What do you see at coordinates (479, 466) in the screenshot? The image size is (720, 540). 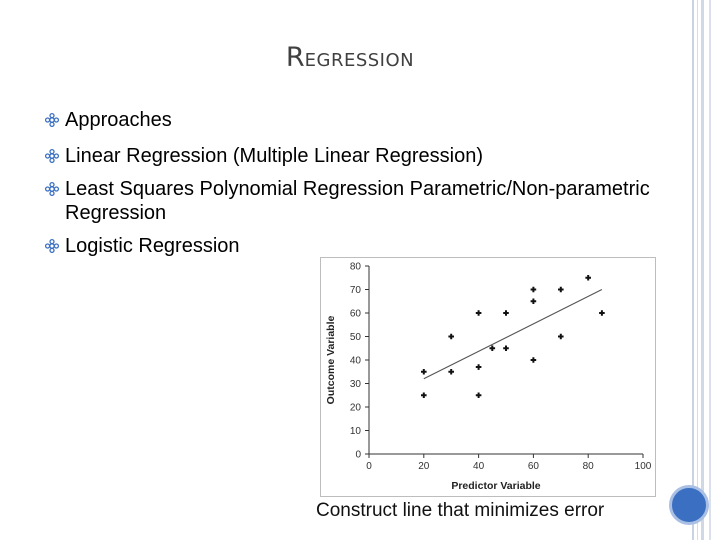 I see `x-tick-label: 40` at bounding box center [479, 466].